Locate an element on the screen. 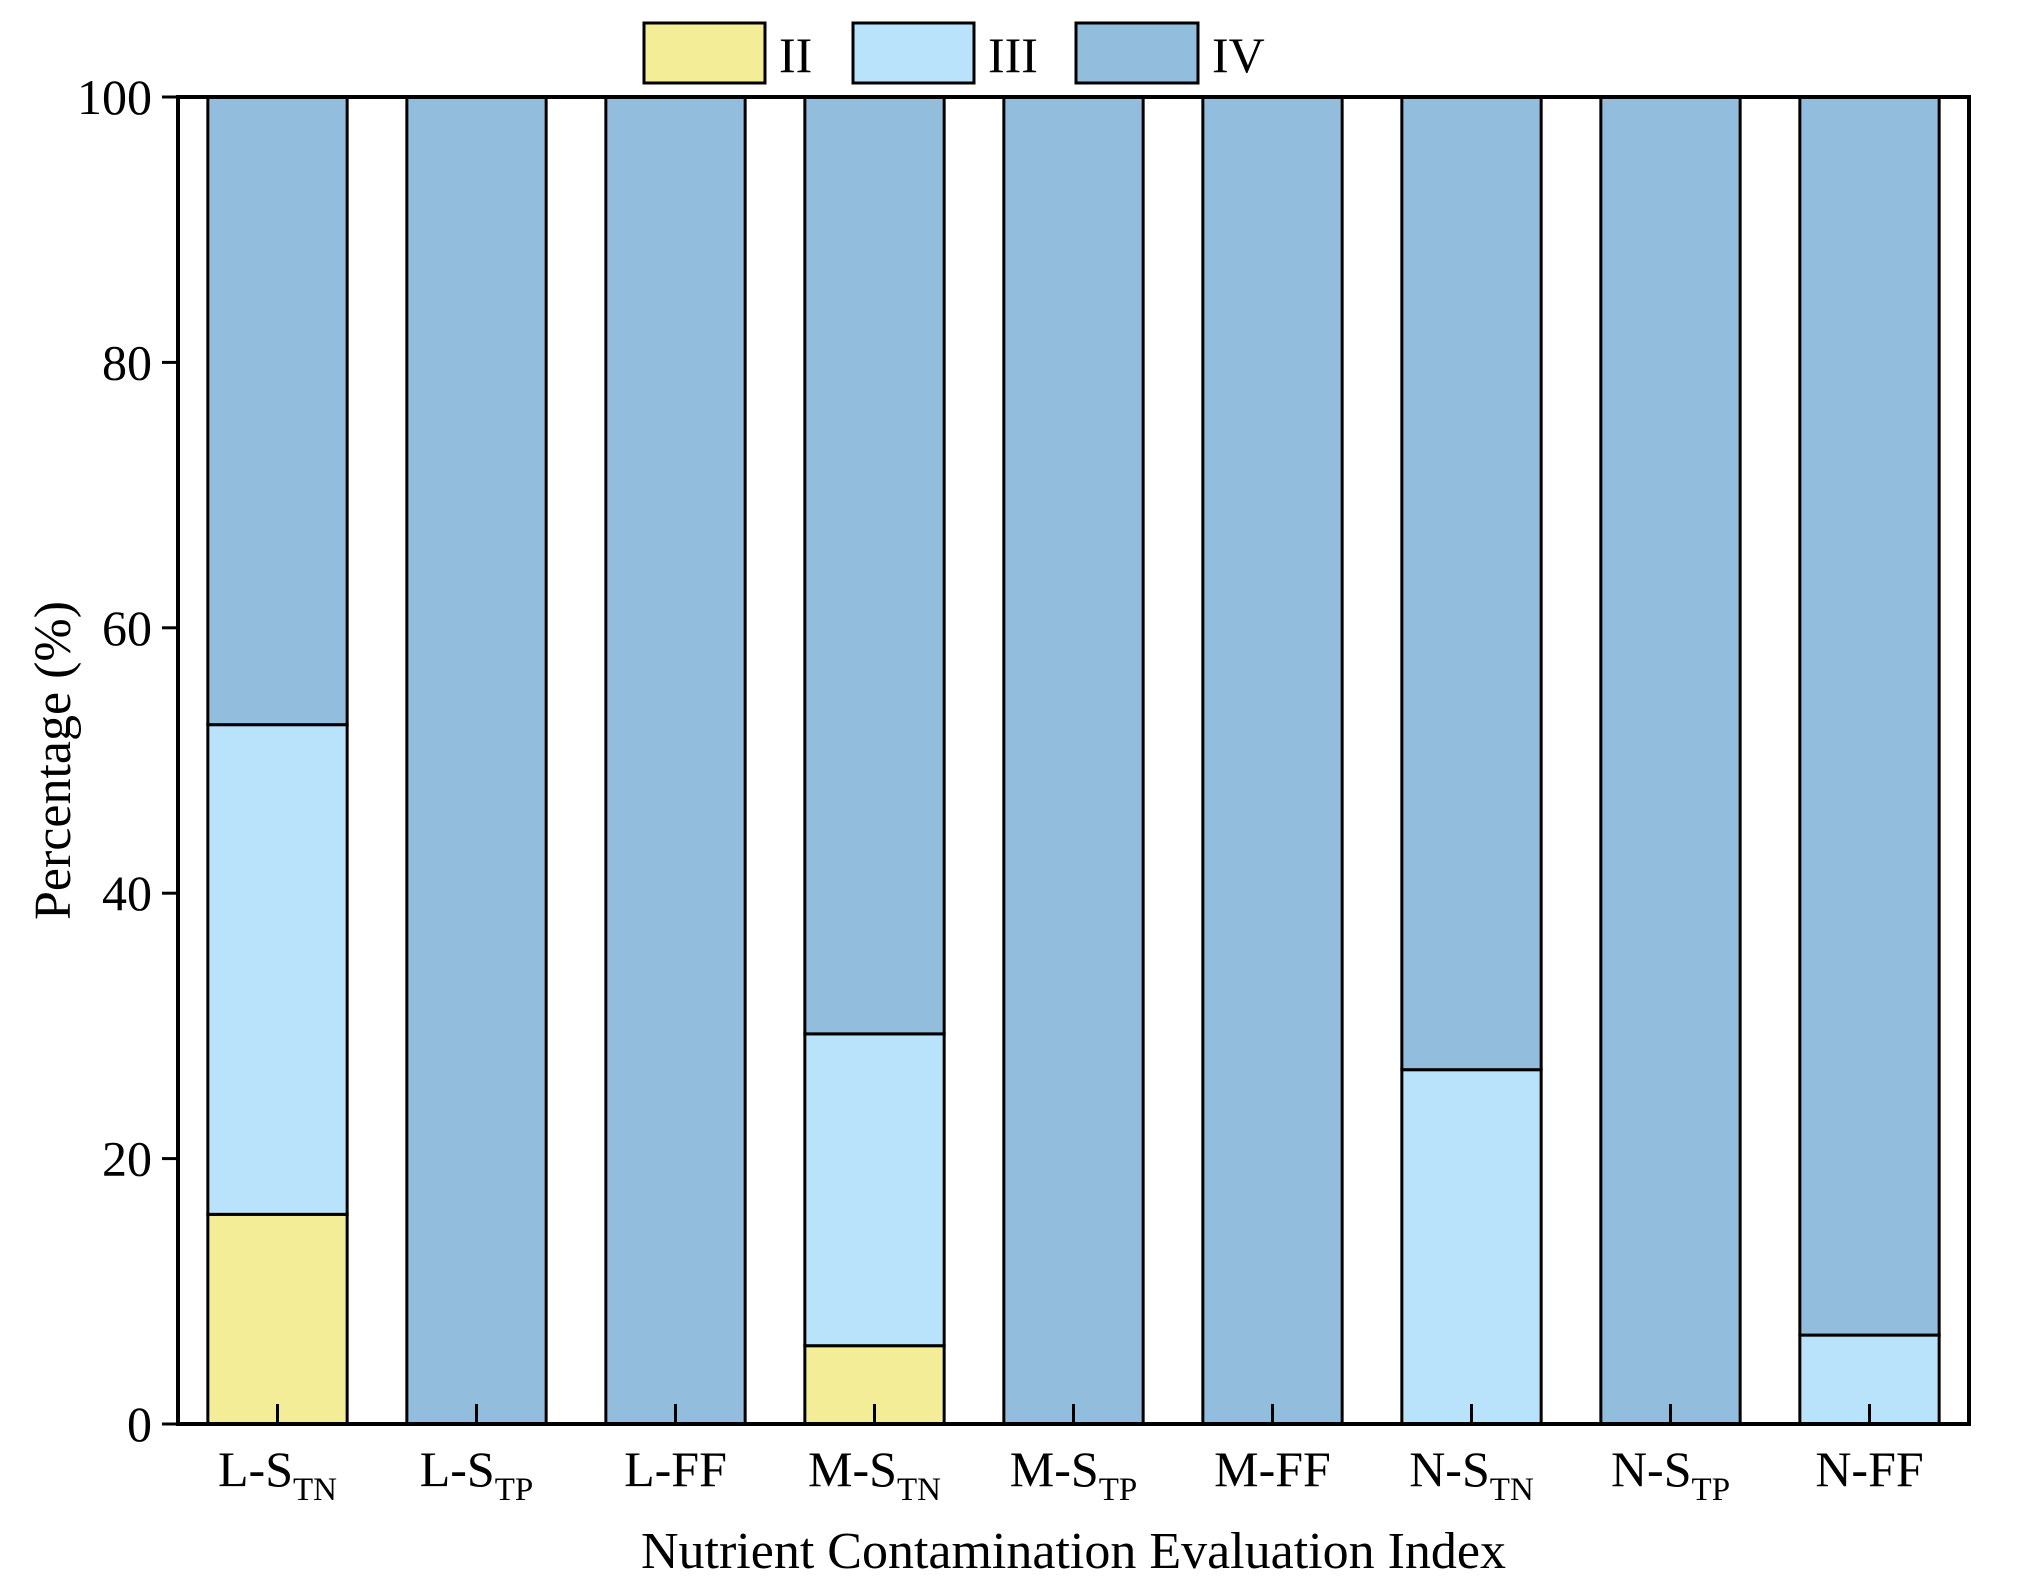  x-tick-label-n-stp: N-STP is located at coordinates (1670, 1474).